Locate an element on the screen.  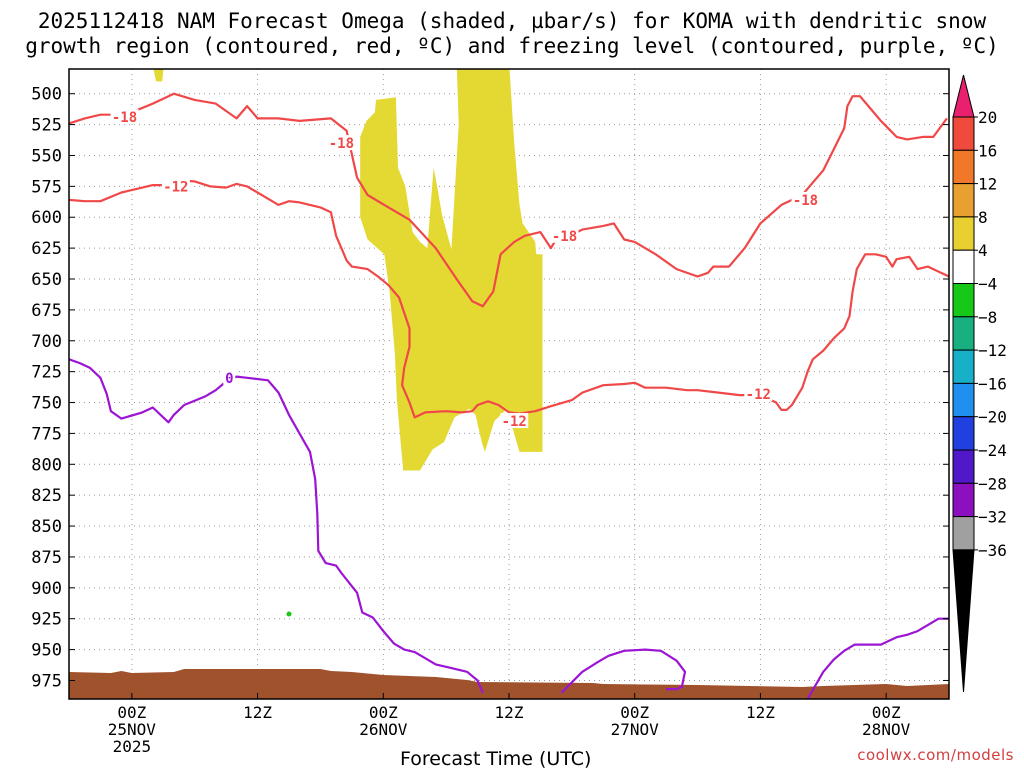
colorbar-bottom-arrow is located at coordinates (963, 621).